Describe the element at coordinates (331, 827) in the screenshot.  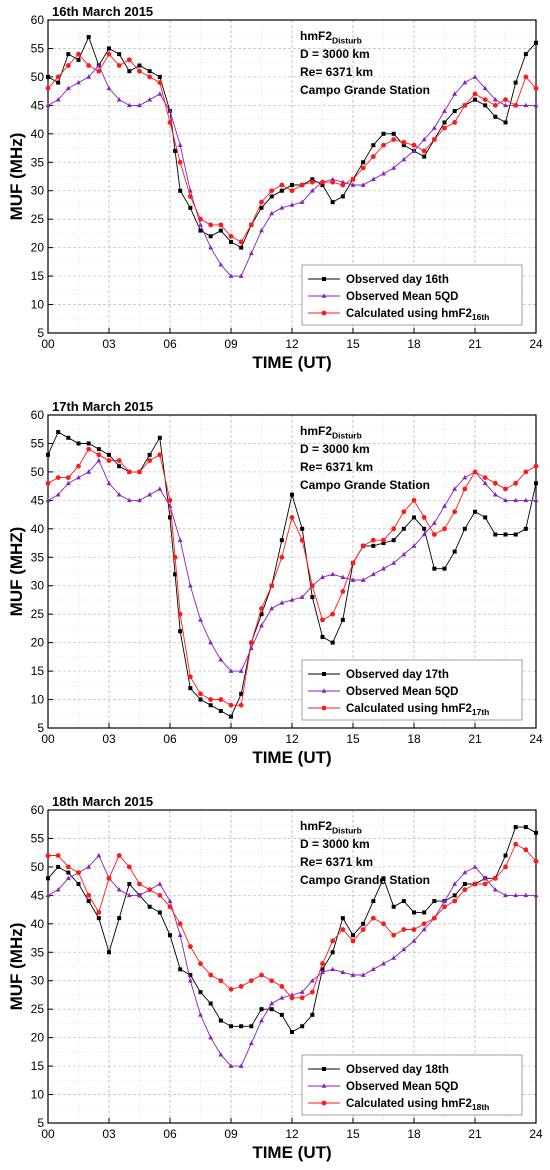
I see `annotation-line-1: hmF2Disturb` at that location.